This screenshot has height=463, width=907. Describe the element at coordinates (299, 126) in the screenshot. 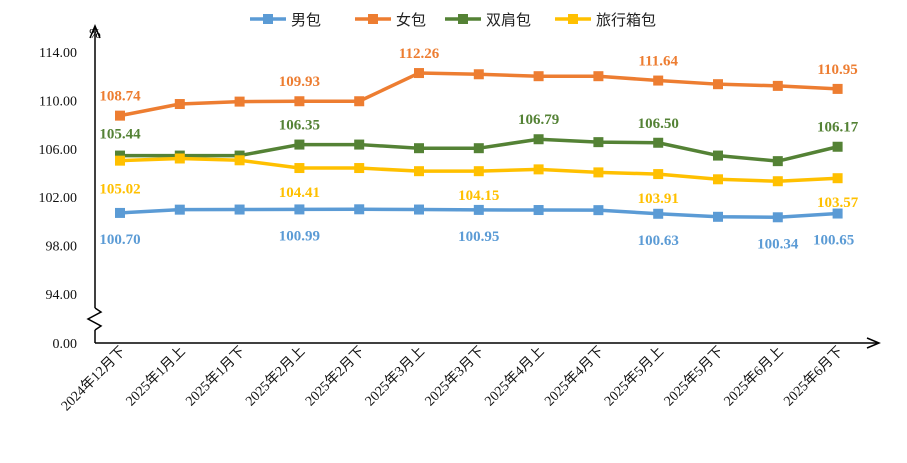

I see `data-label: 106.35` at that location.